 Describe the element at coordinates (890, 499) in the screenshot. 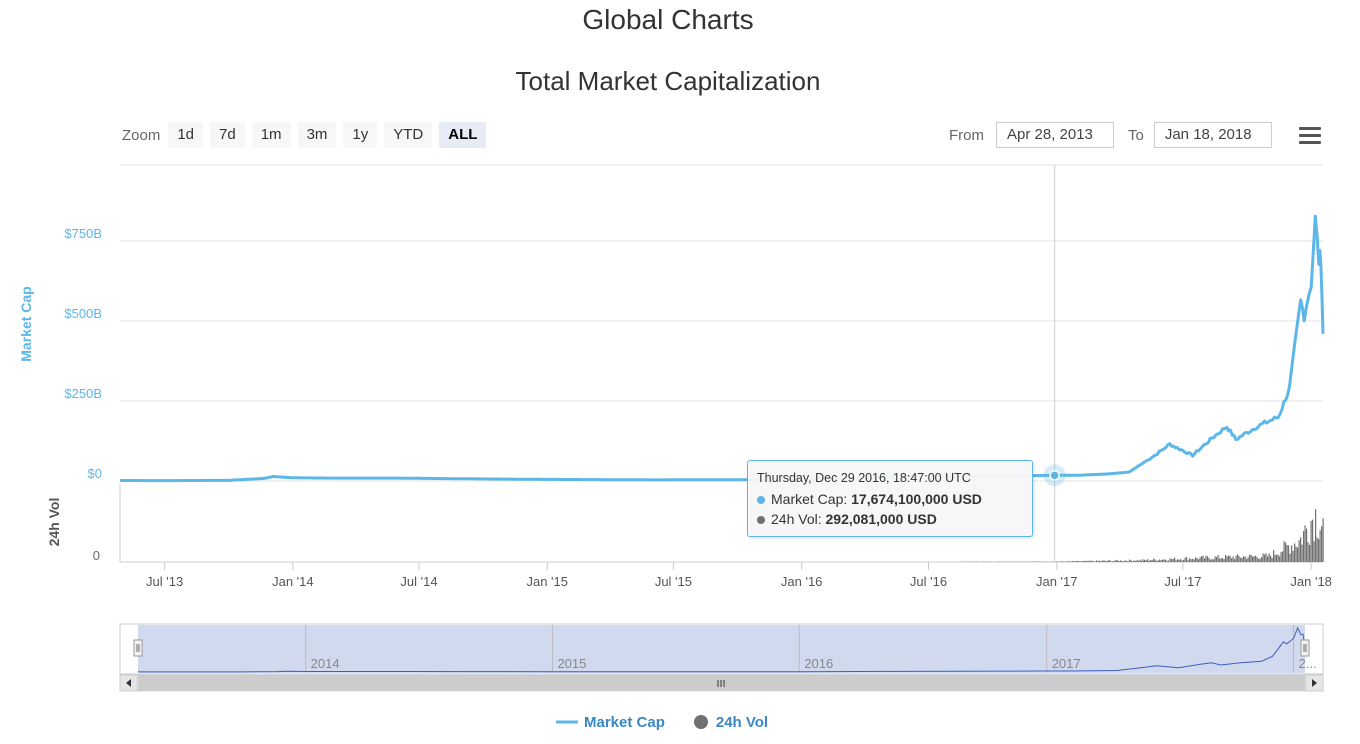

I see `tooltip-market-cap-row: Market Cap: 17,674,100,000 USD` at that location.